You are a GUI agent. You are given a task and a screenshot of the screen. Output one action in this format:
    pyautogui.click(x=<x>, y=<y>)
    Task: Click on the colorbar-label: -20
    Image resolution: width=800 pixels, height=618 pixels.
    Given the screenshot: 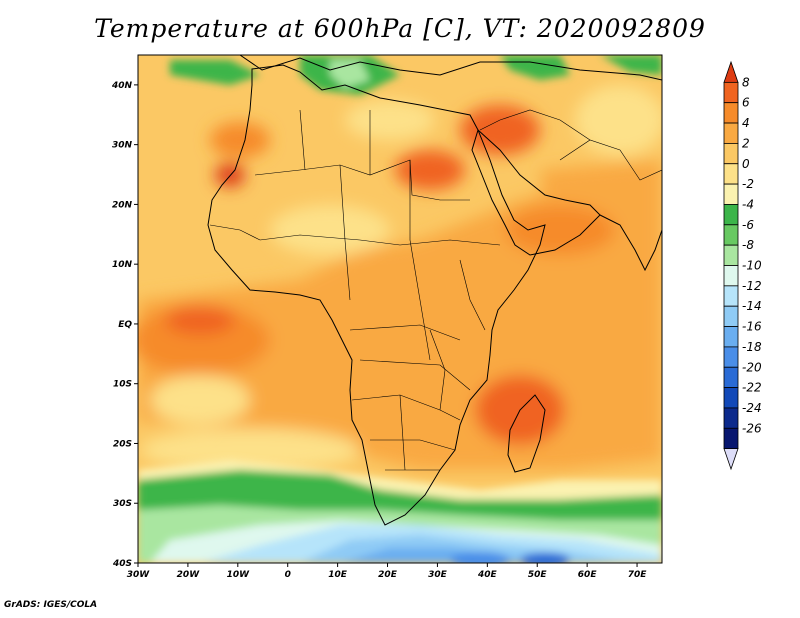 What is the action you would take?
    pyautogui.click(x=752, y=367)
    